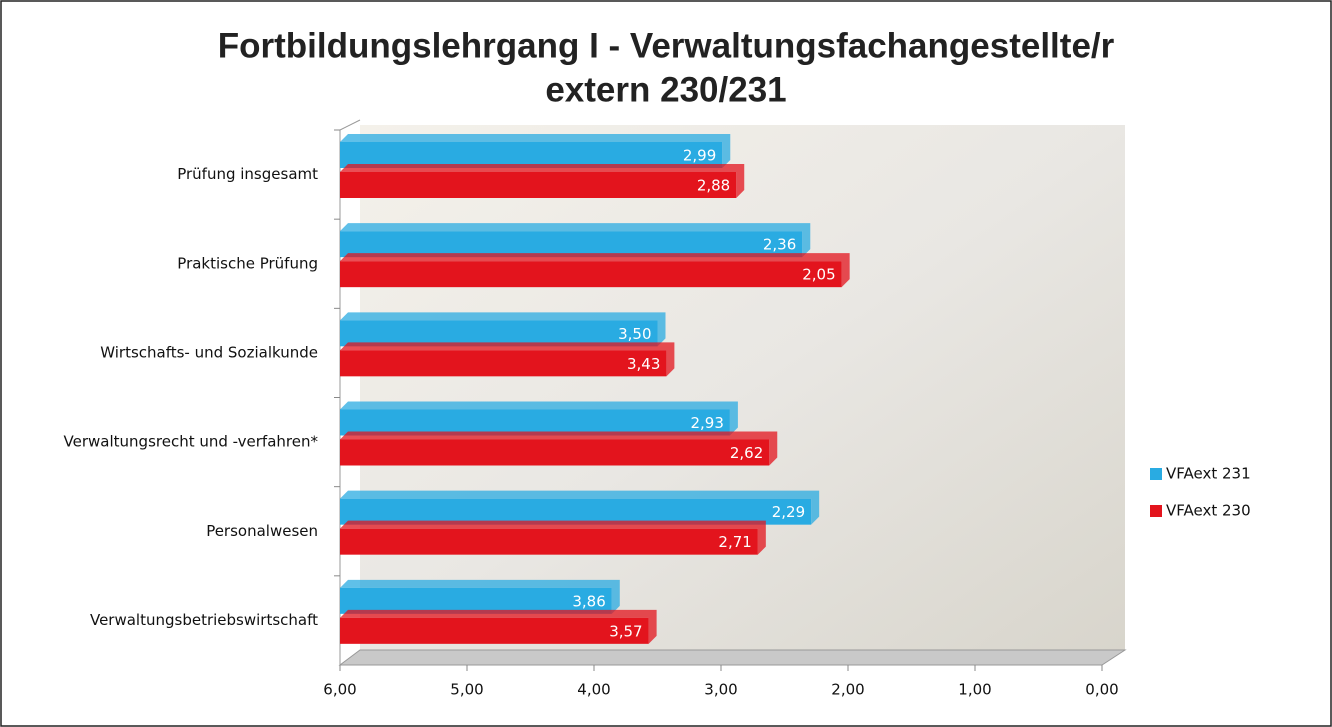 The width and height of the screenshot is (1332, 727). Describe the element at coordinates (734, 542) in the screenshot. I see `value-label: 2,71` at that location.